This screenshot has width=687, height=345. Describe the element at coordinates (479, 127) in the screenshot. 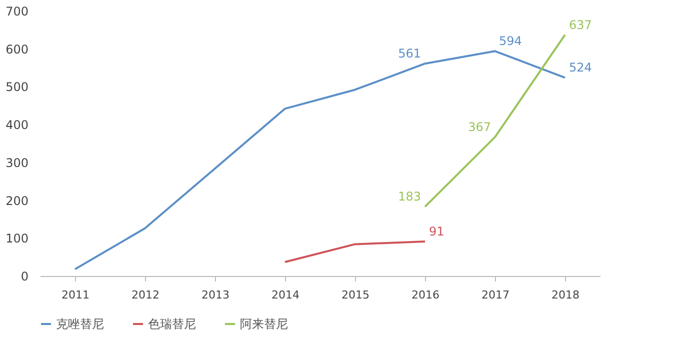

I see `data-label: 367` at that location.